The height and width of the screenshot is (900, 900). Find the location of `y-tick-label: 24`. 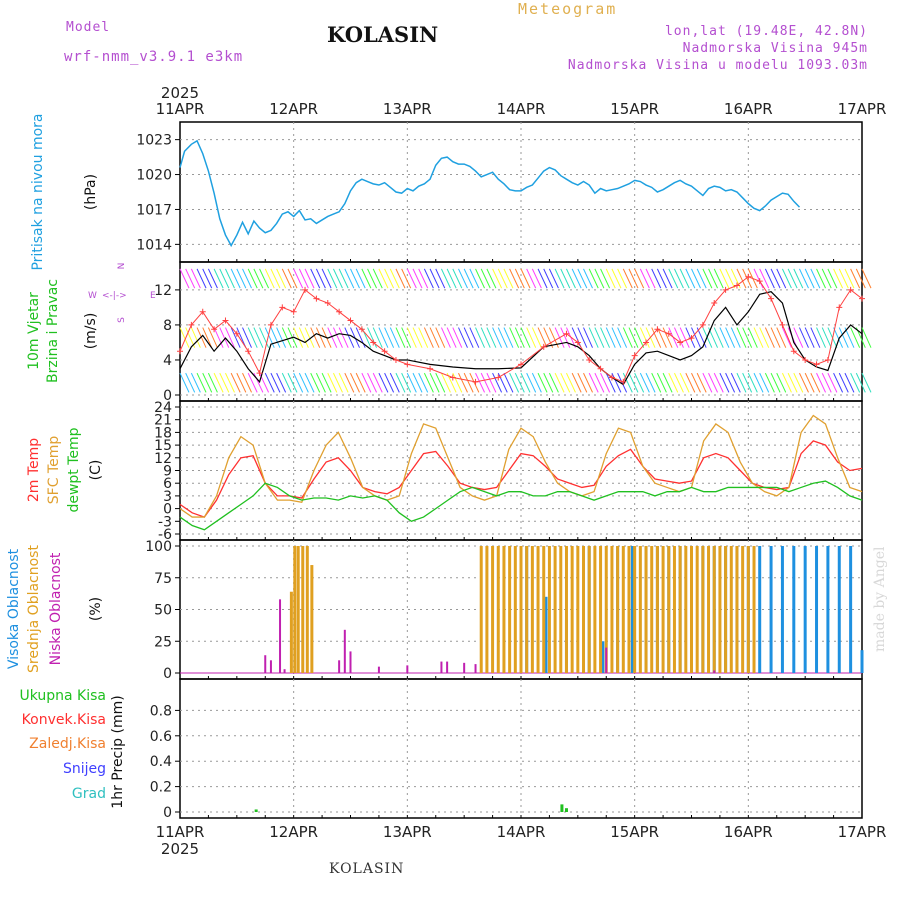

y-tick-label: 24 is located at coordinates (163, 408).